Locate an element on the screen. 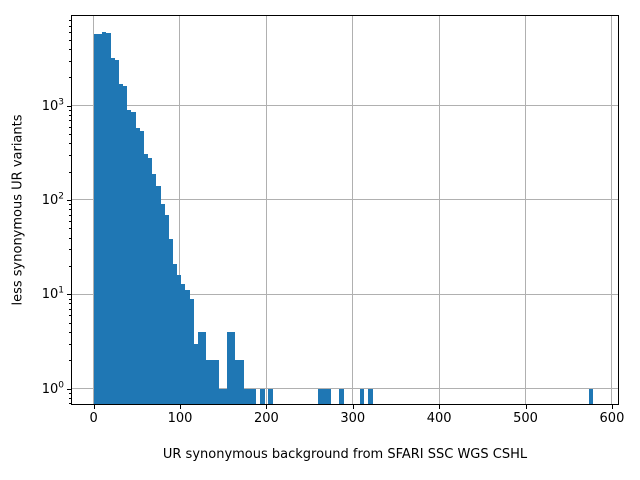 The height and width of the screenshot is (480, 640). x-tick-label: 500 is located at coordinates (525, 418).